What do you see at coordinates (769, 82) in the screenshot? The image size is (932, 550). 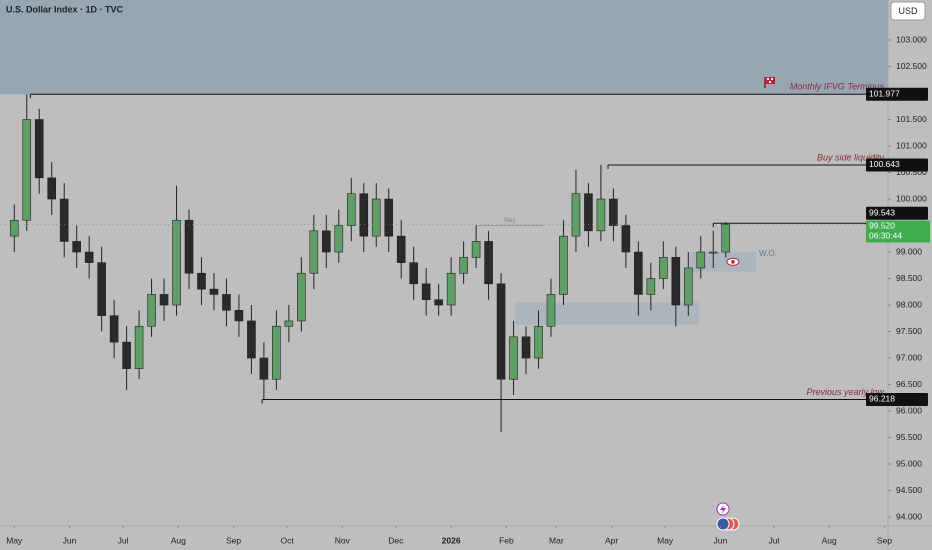 I see `flag-icon` at bounding box center [769, 82].